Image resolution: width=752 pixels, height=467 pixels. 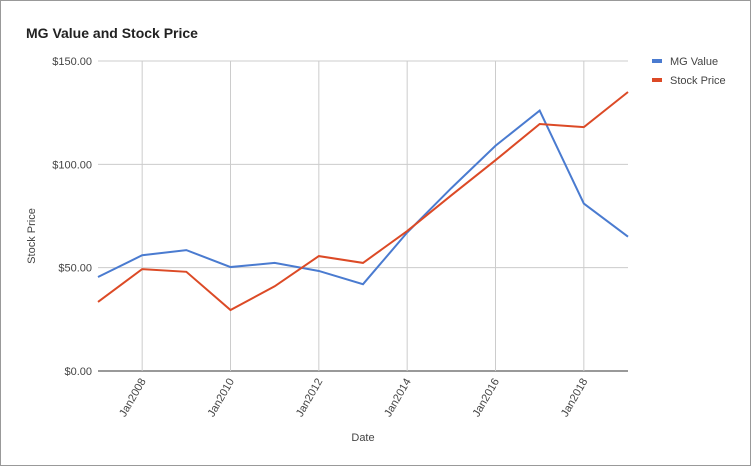 What do you see at coordinates (362, 438) in the screenshot?
I see `x-axis-label: Date` at bounding box center [362, 438].